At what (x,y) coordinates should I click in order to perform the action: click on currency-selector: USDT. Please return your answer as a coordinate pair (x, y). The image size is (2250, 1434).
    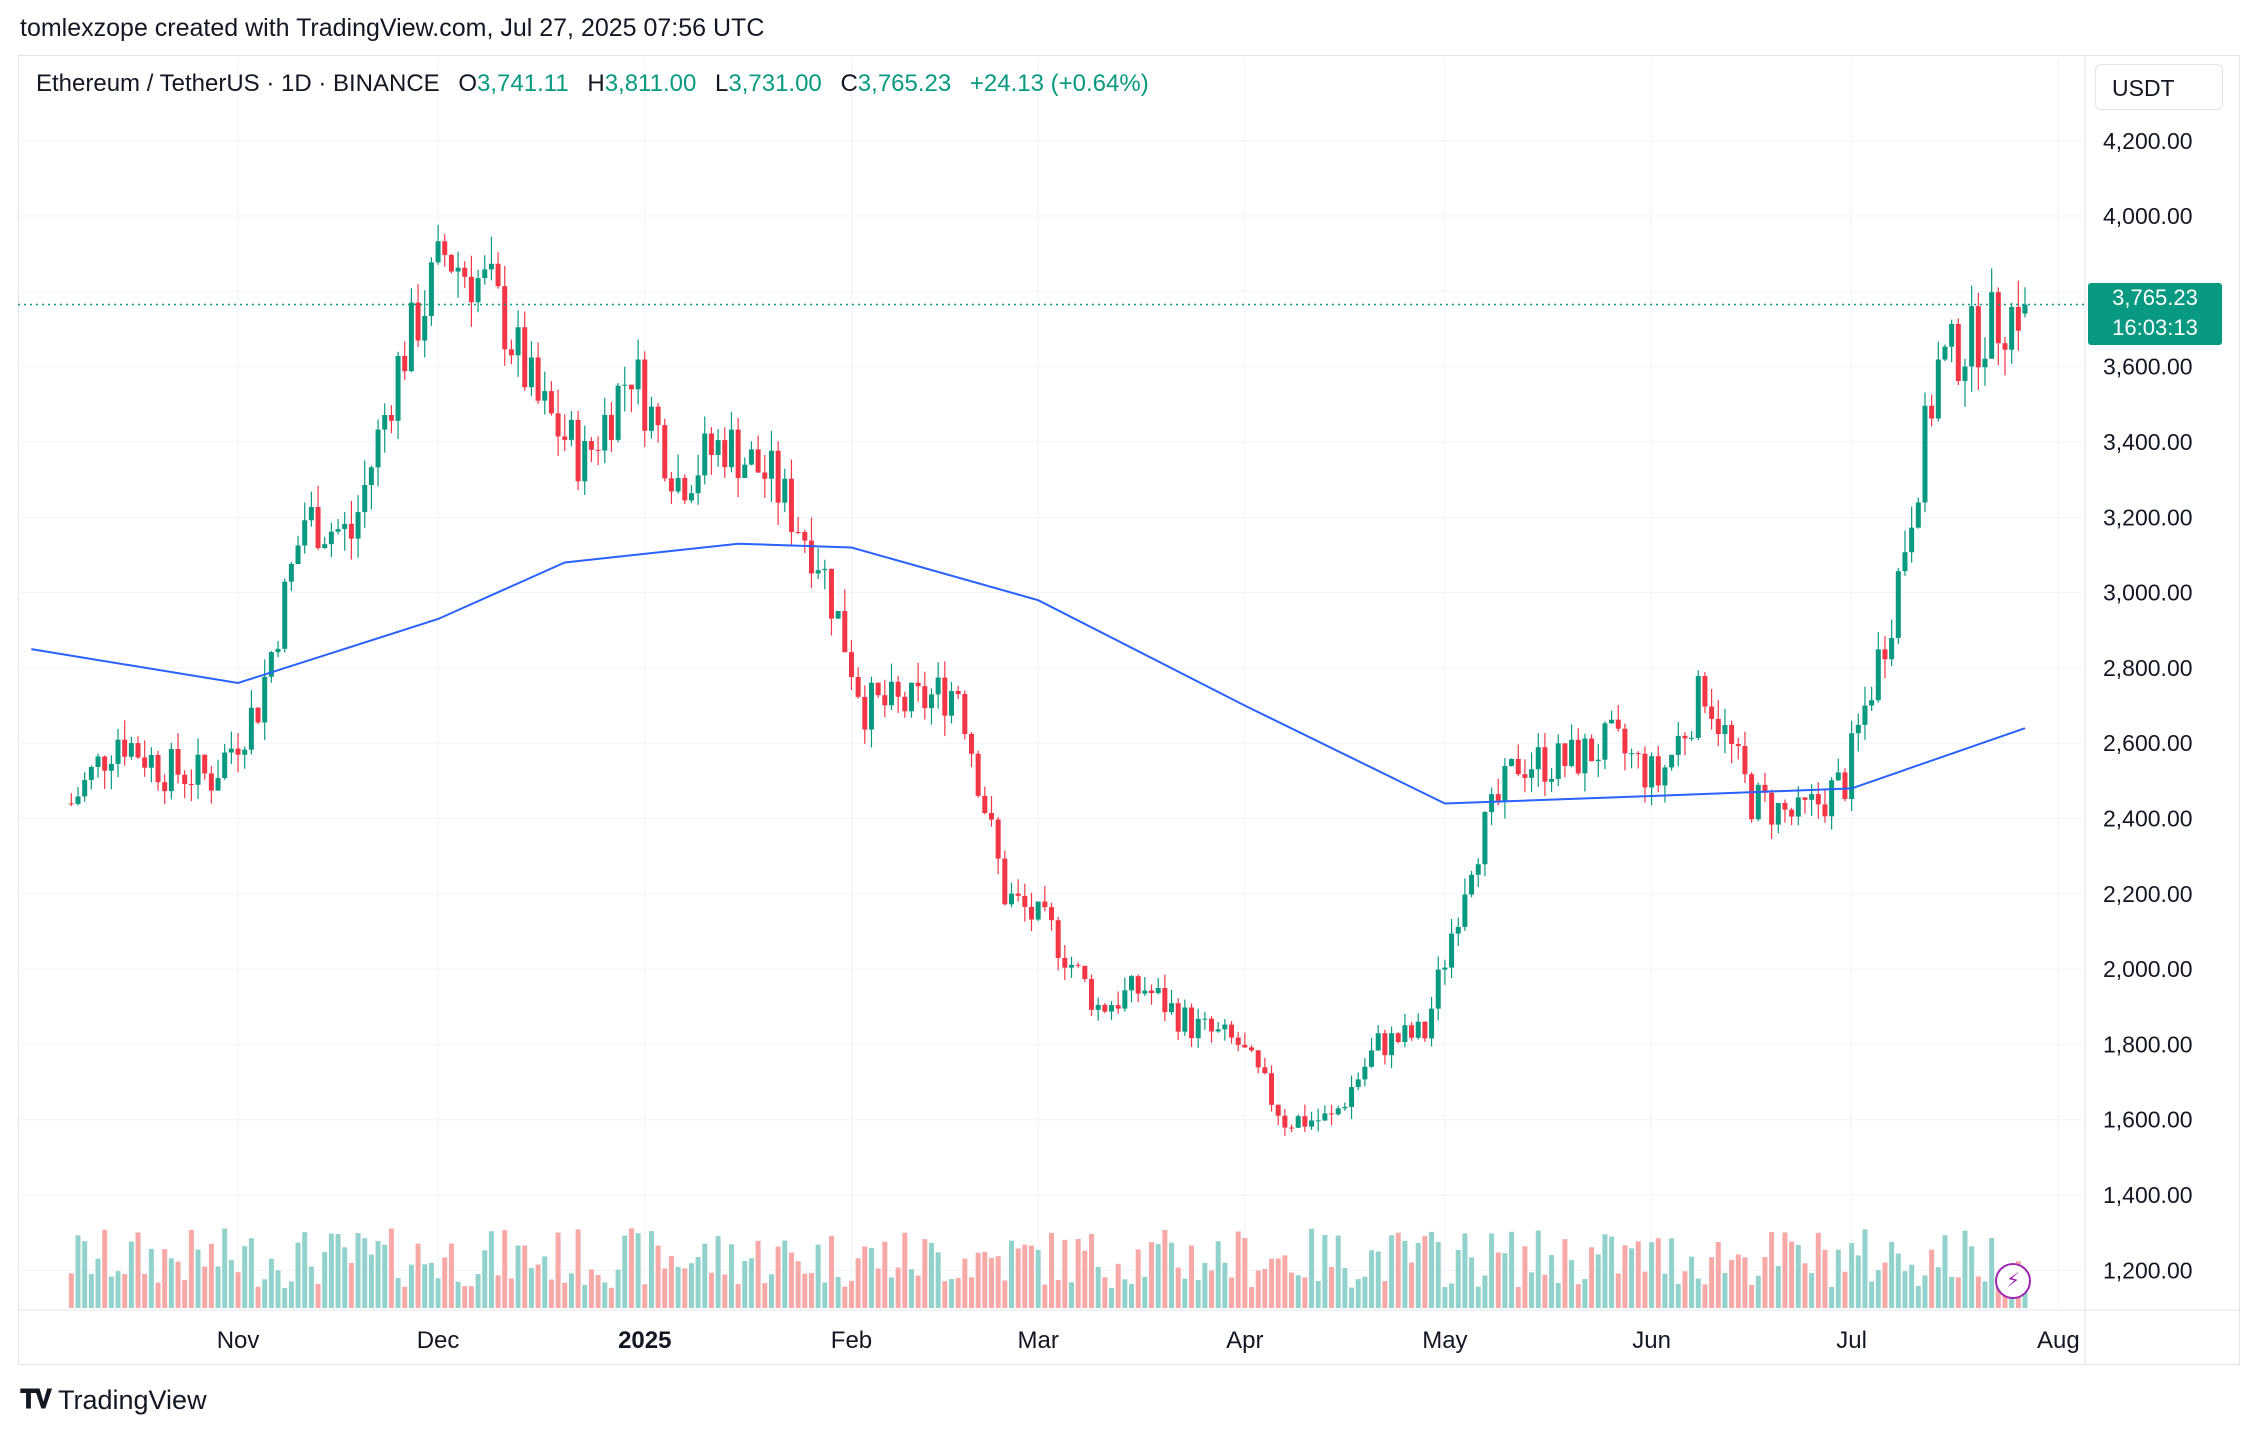
    Looking at the image, I should click on (2159, 87).